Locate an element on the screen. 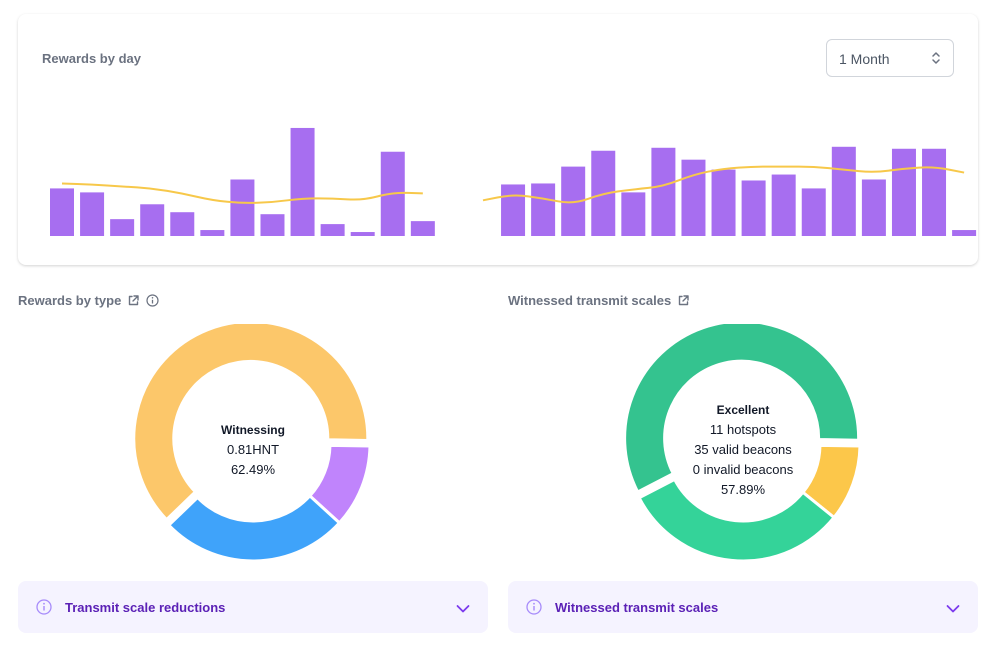  witnessed-transmit-scales-title: Witnessed transmit scales is located at coordinates (590, 300).